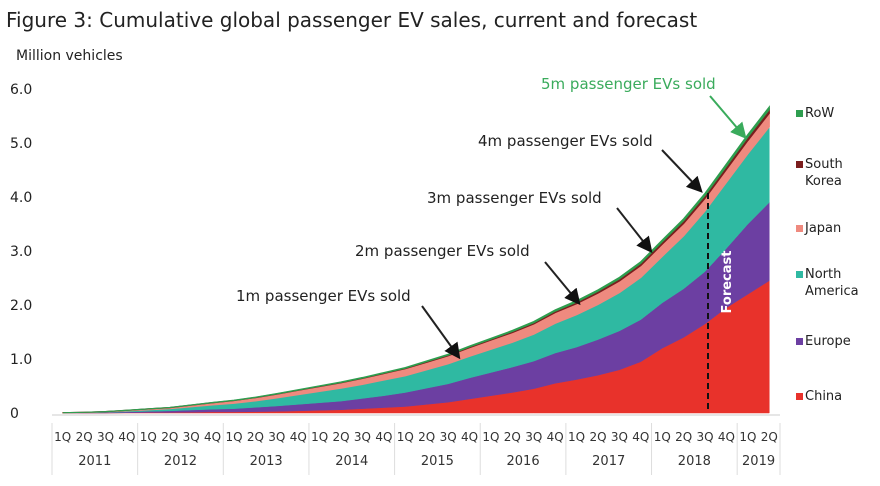  What do you see at coordinates (828, 341) in the screenshot?
I see `legend-label: Europe` at bounding box center [828, 341].